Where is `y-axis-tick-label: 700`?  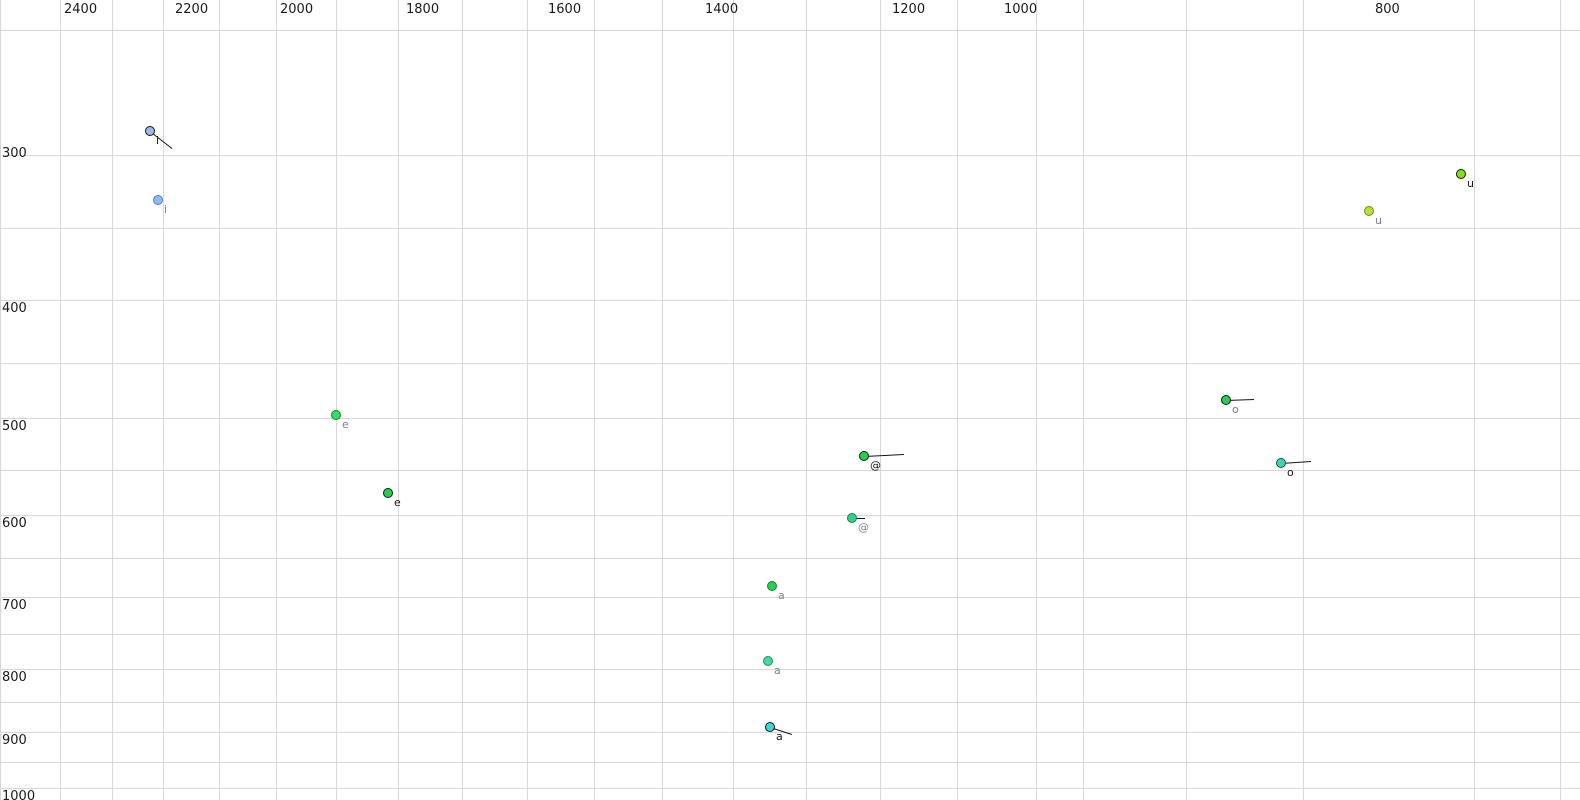
y-axis-tick-label: 700 is located at coordinates (14, 605).